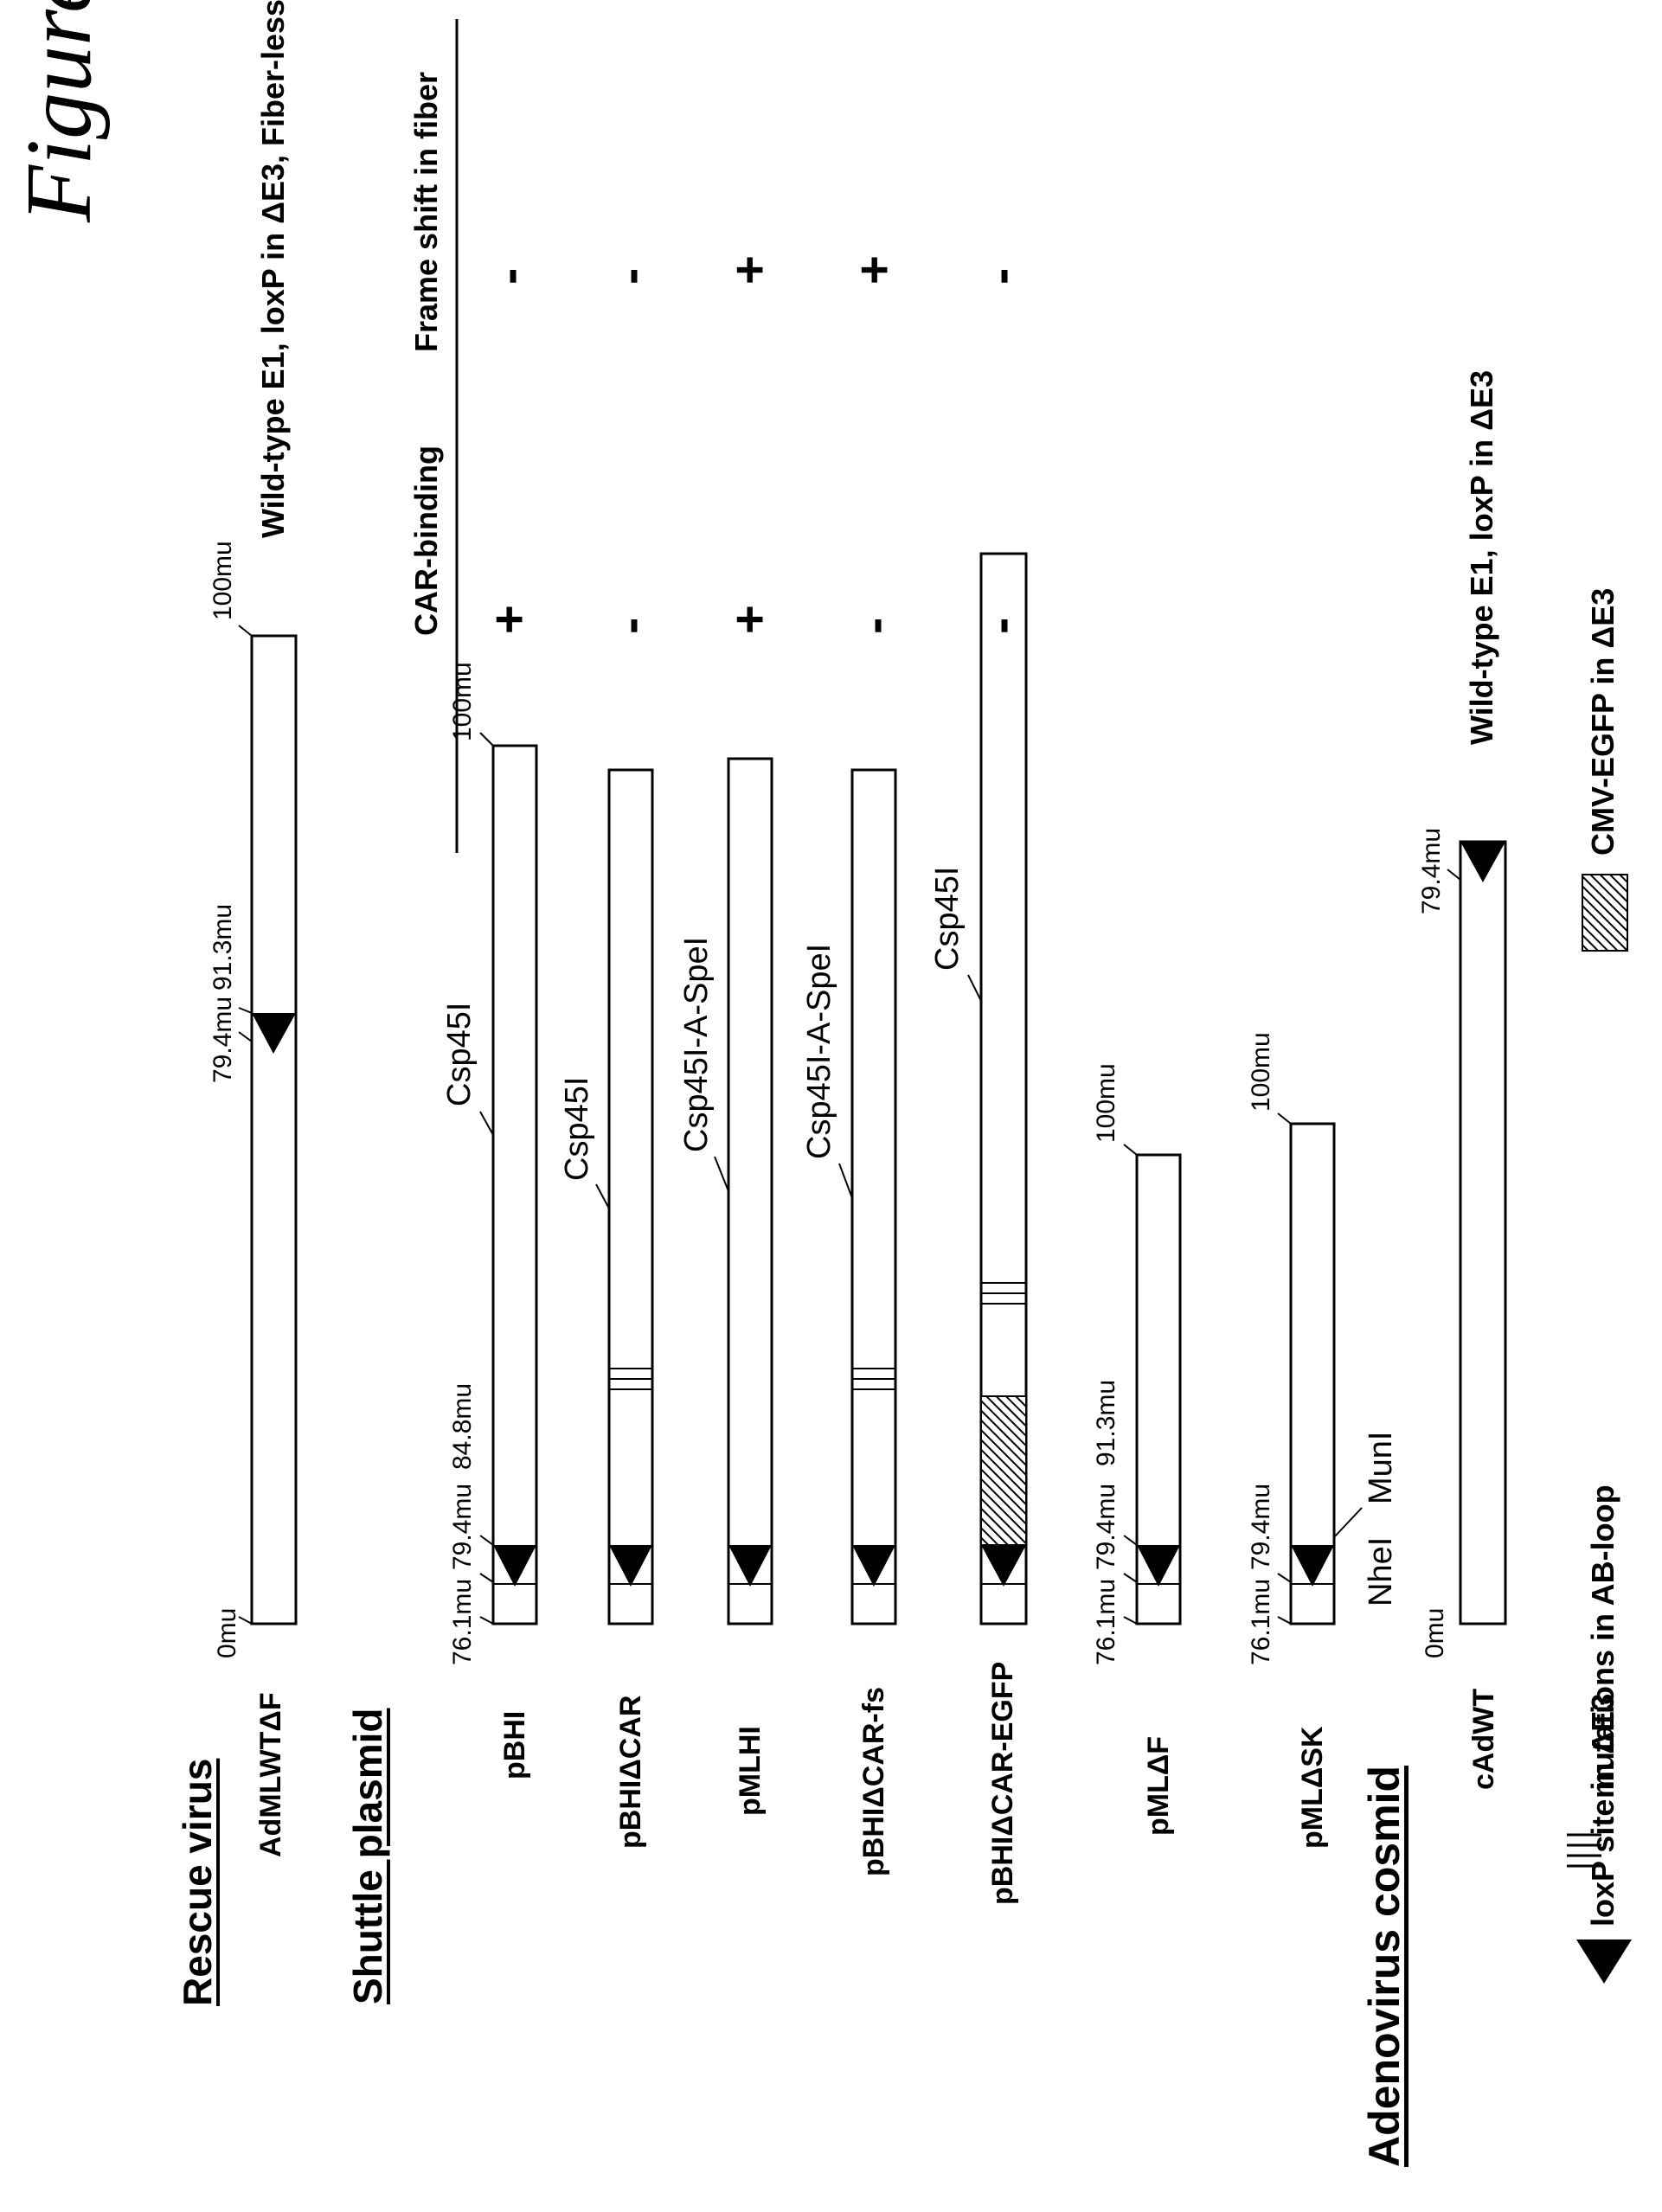  I want to click on plasmid-name: pMLΔSK, so click(1312, 1788).